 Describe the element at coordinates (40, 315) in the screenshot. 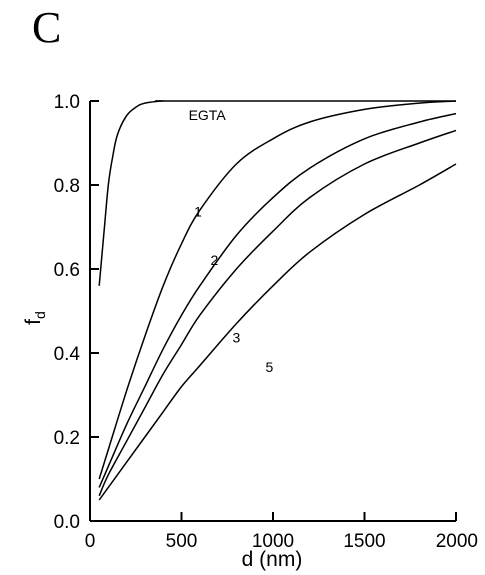

I see `y-axis-title-subscript: d` at that location.